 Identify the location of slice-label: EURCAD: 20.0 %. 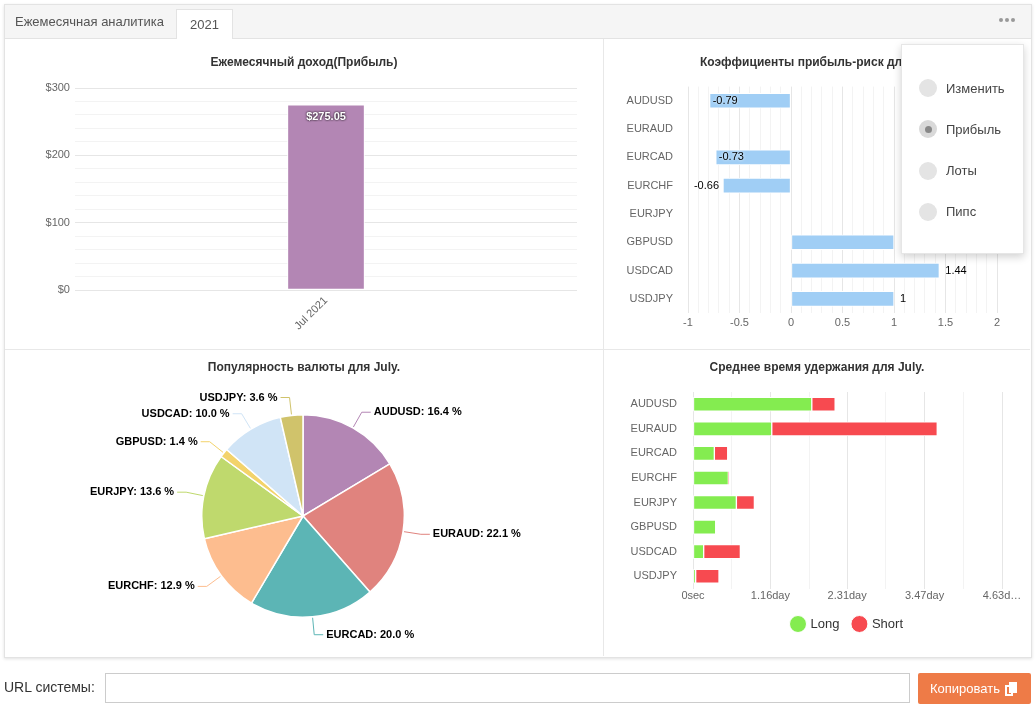
(370, 633).